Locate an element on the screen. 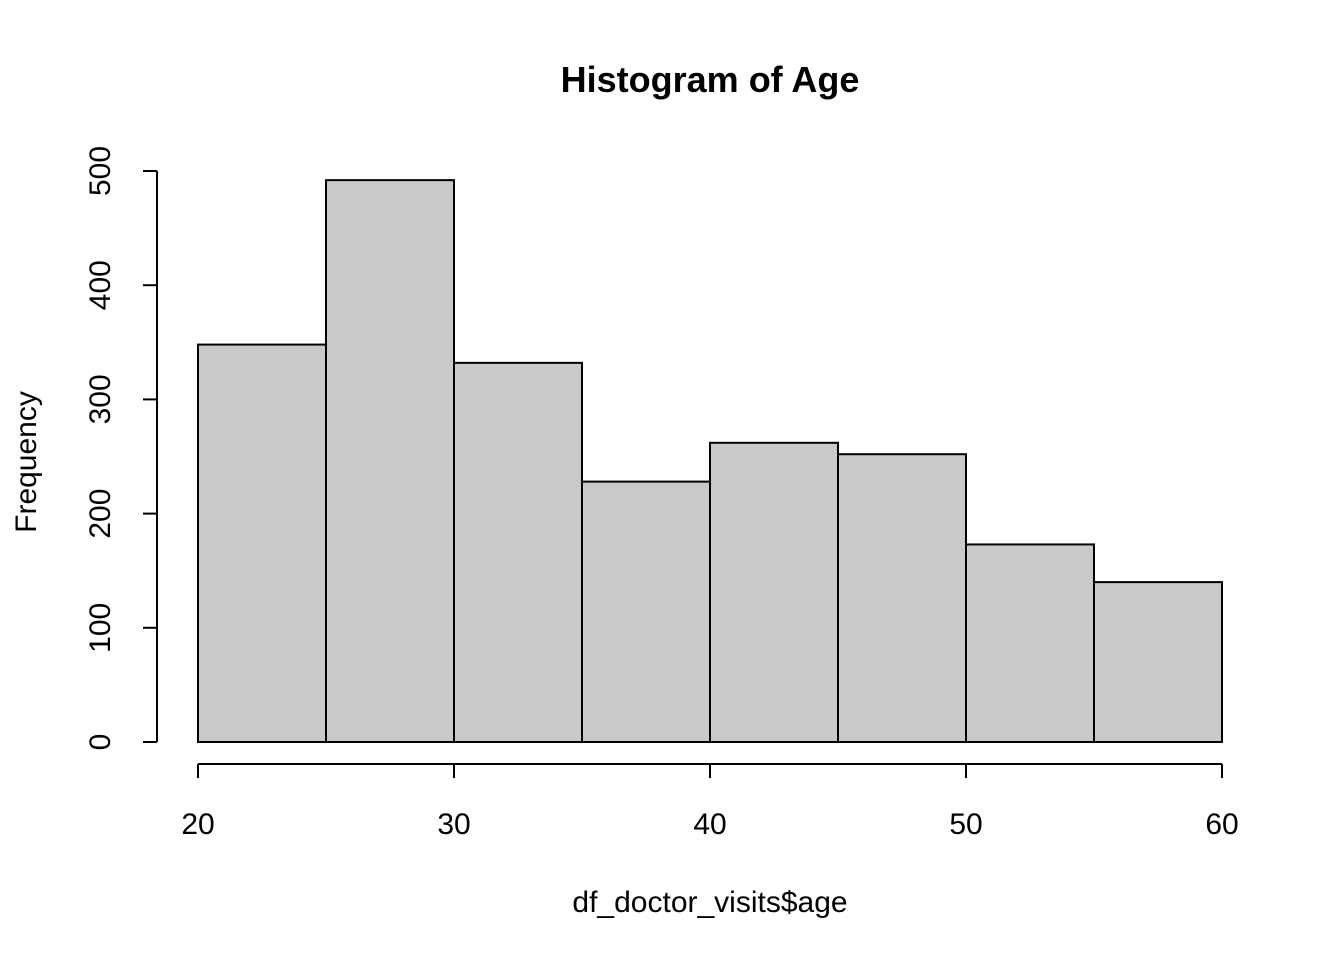 The width and height of the screenshot is (1344, 960). x-tick-label-40: 40 is located at coordinates (709, 824).